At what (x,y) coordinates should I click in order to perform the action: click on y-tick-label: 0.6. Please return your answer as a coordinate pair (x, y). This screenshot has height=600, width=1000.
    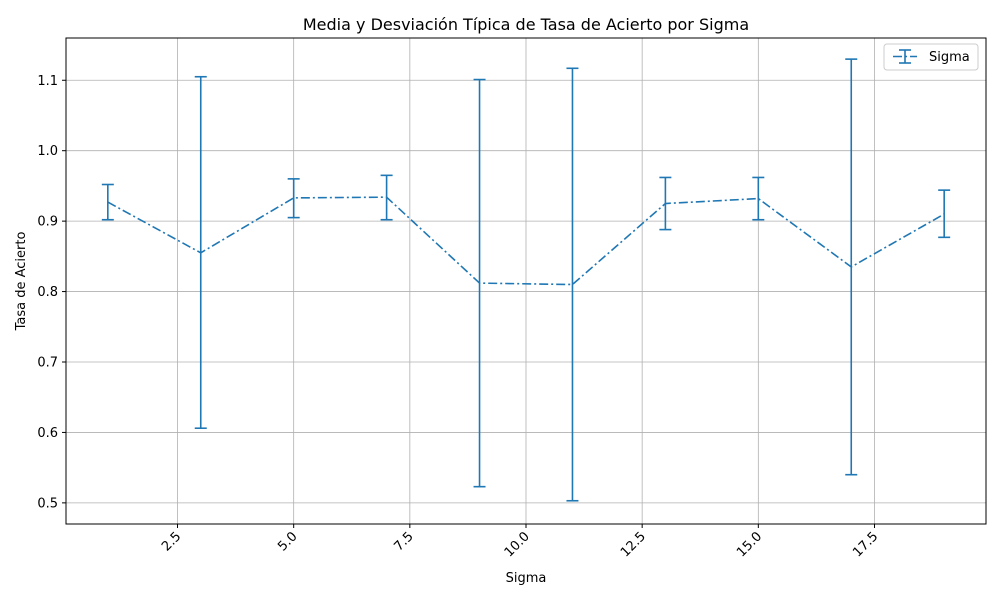
    Looking at the image, I should click on (47, 433).